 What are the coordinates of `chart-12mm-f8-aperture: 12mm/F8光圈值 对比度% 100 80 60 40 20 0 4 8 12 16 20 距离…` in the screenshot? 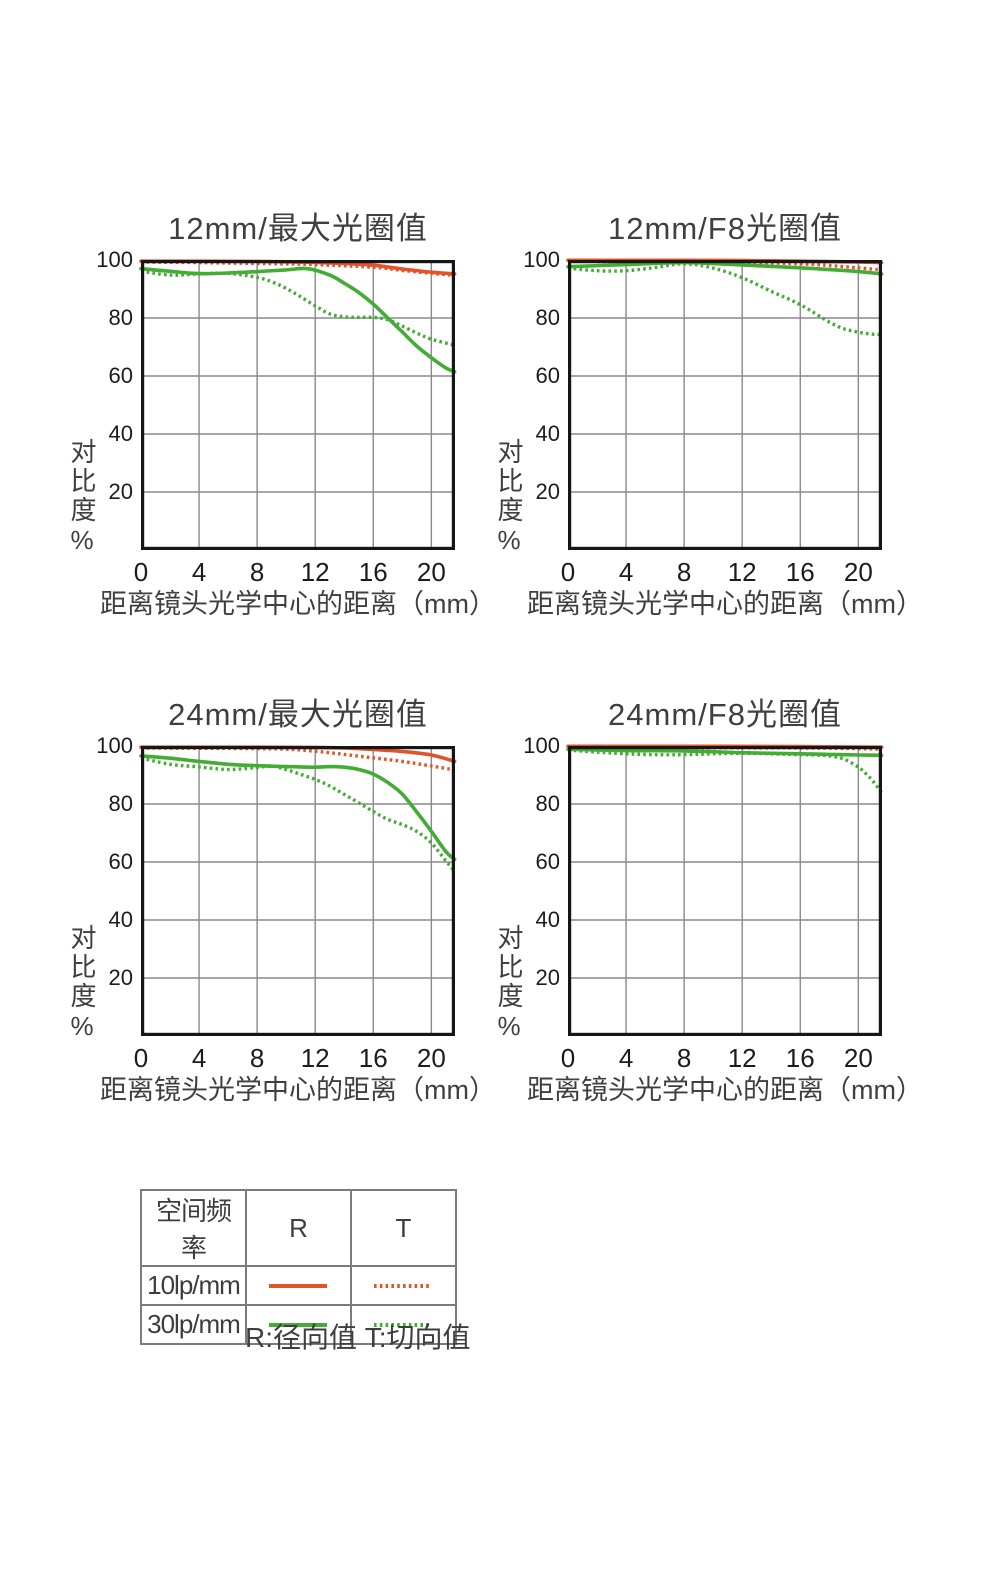 It's located at (708, 415).